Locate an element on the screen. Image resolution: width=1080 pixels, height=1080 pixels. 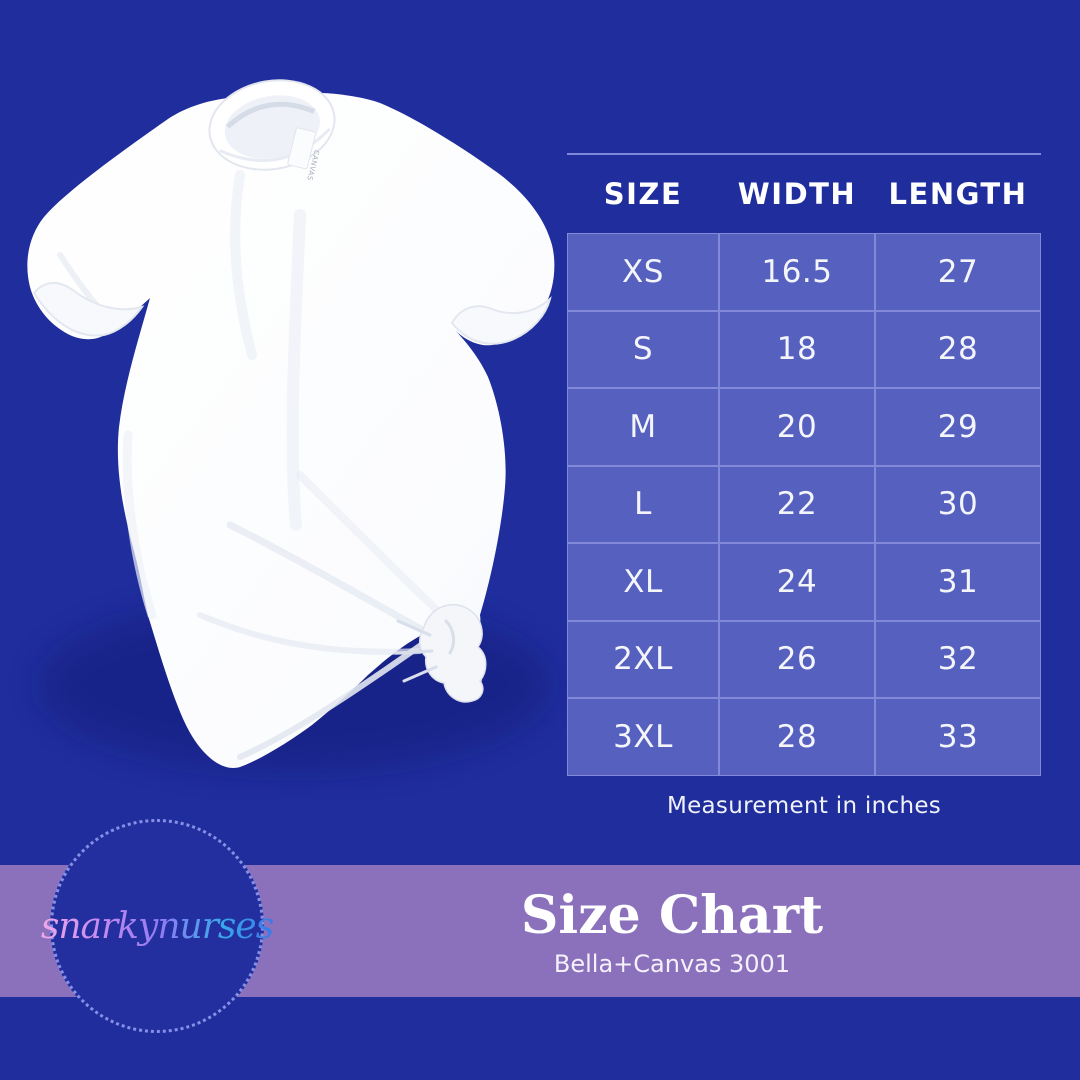
size-cell: 2XL is located at coordinates (643, 659).